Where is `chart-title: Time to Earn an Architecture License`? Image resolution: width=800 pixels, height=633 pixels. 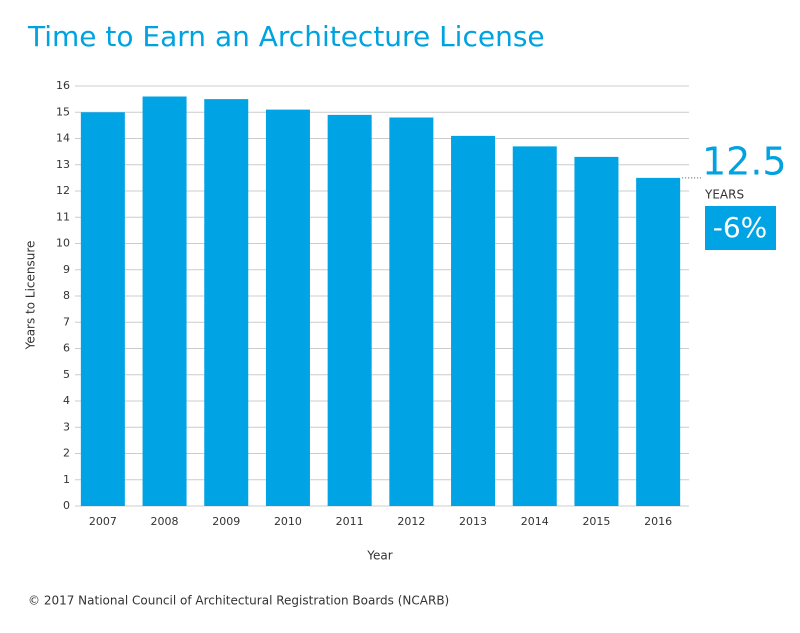 chart-title: Time to Earn an Architecture License is located at coordinates (286, 36).